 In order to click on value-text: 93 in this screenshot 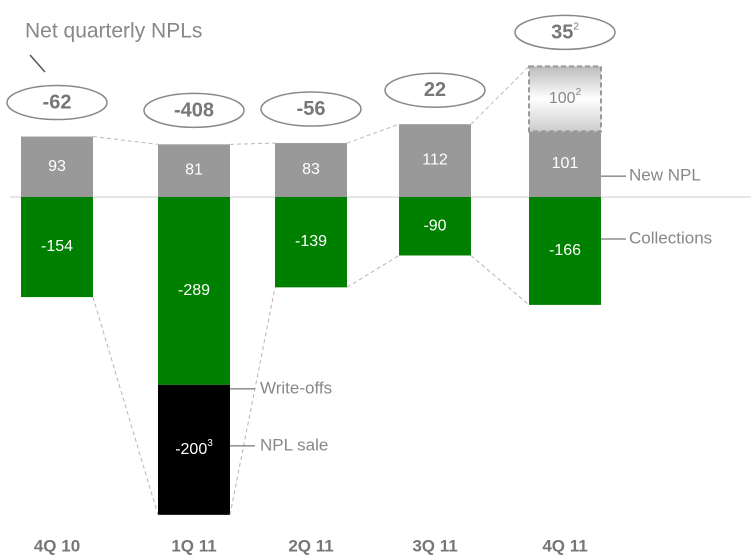, I will do `click(57, 166)`.